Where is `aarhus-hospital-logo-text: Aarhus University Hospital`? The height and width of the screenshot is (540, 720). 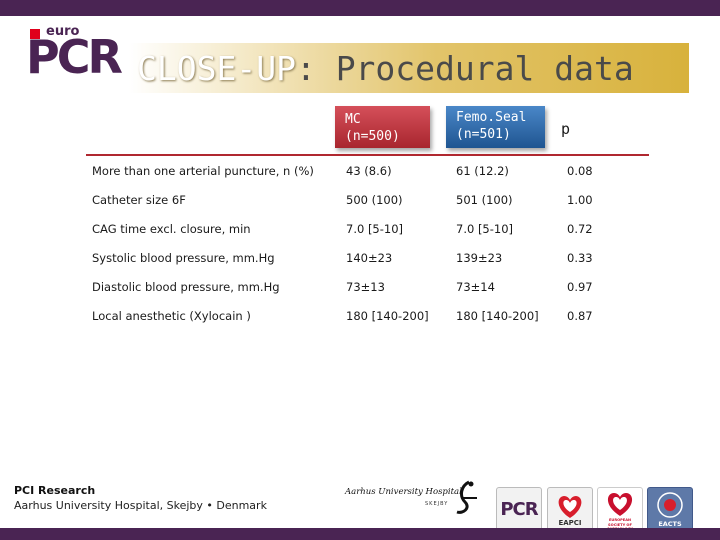 aarhus-hospital-logo-text: Aarhus University Hospital is located at coordinates (403, 492).